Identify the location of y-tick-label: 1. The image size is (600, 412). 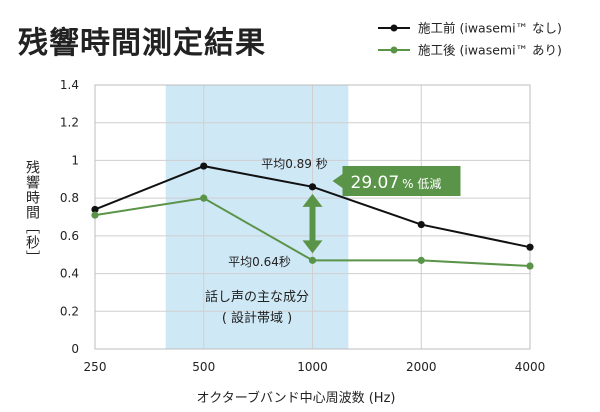
(75, 160).